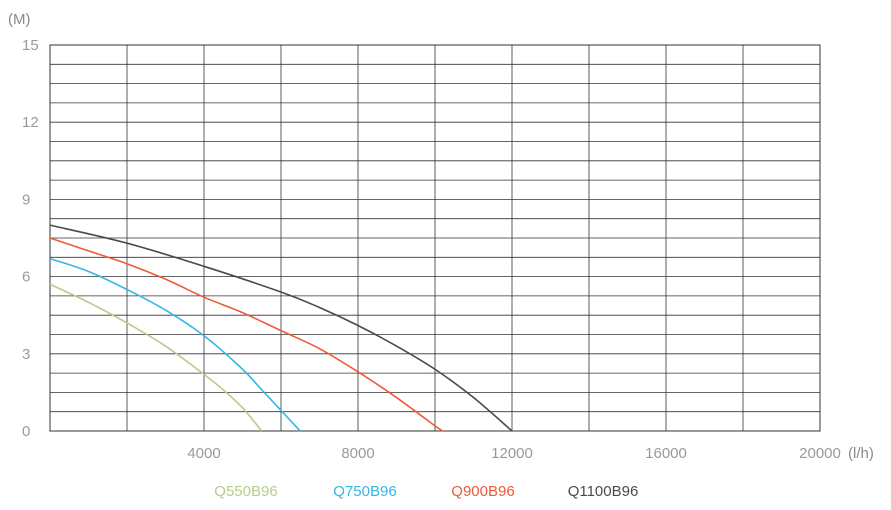 The image size is (891, 510). Describe the element at coordinates (156, 357) in the screenshot. I see `series-line-q550b96` at that location.